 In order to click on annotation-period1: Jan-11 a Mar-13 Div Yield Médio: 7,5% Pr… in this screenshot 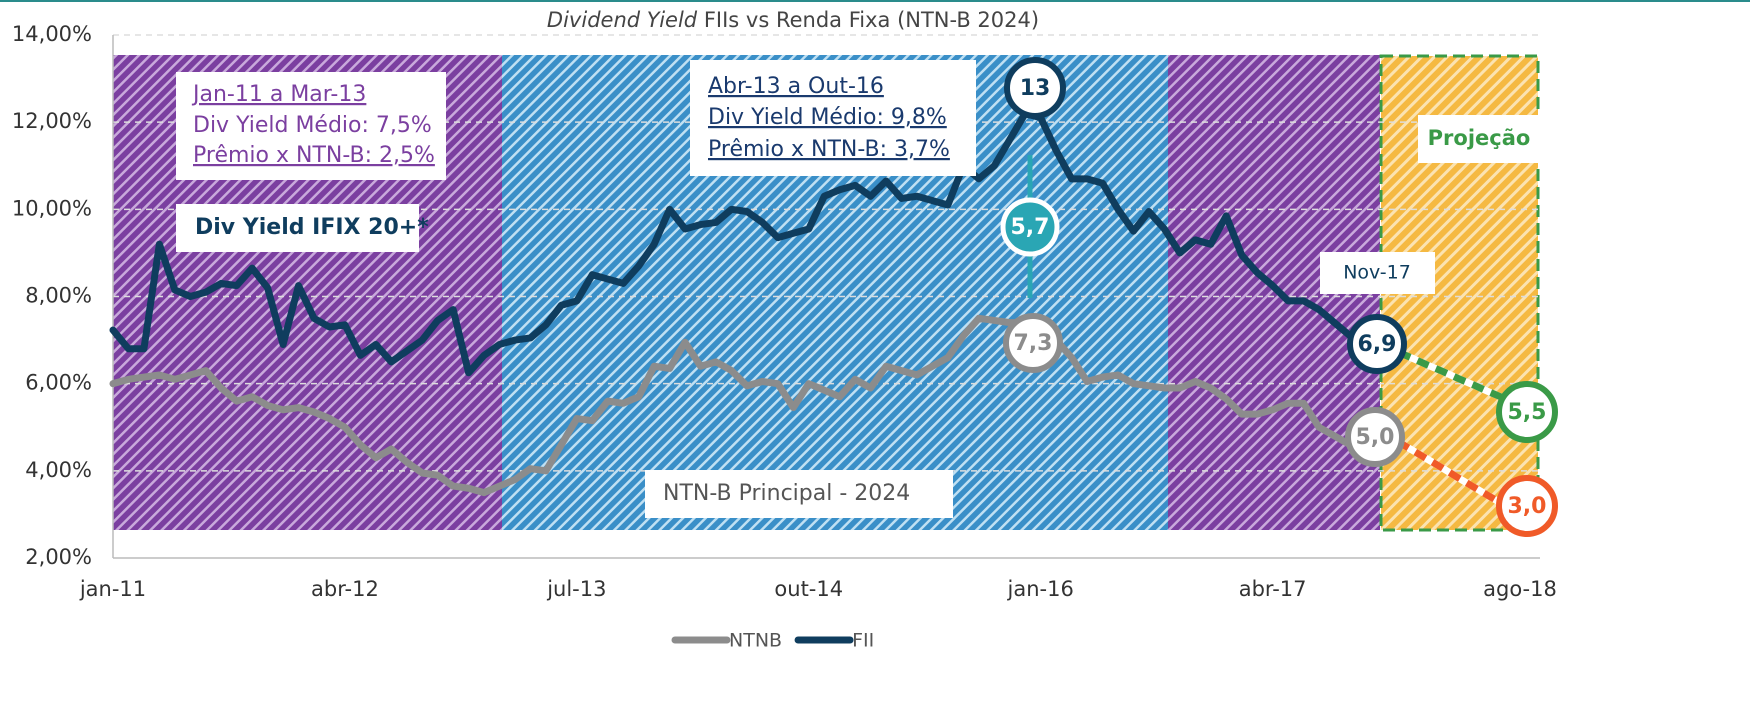, I will do `click(311, 126)`.